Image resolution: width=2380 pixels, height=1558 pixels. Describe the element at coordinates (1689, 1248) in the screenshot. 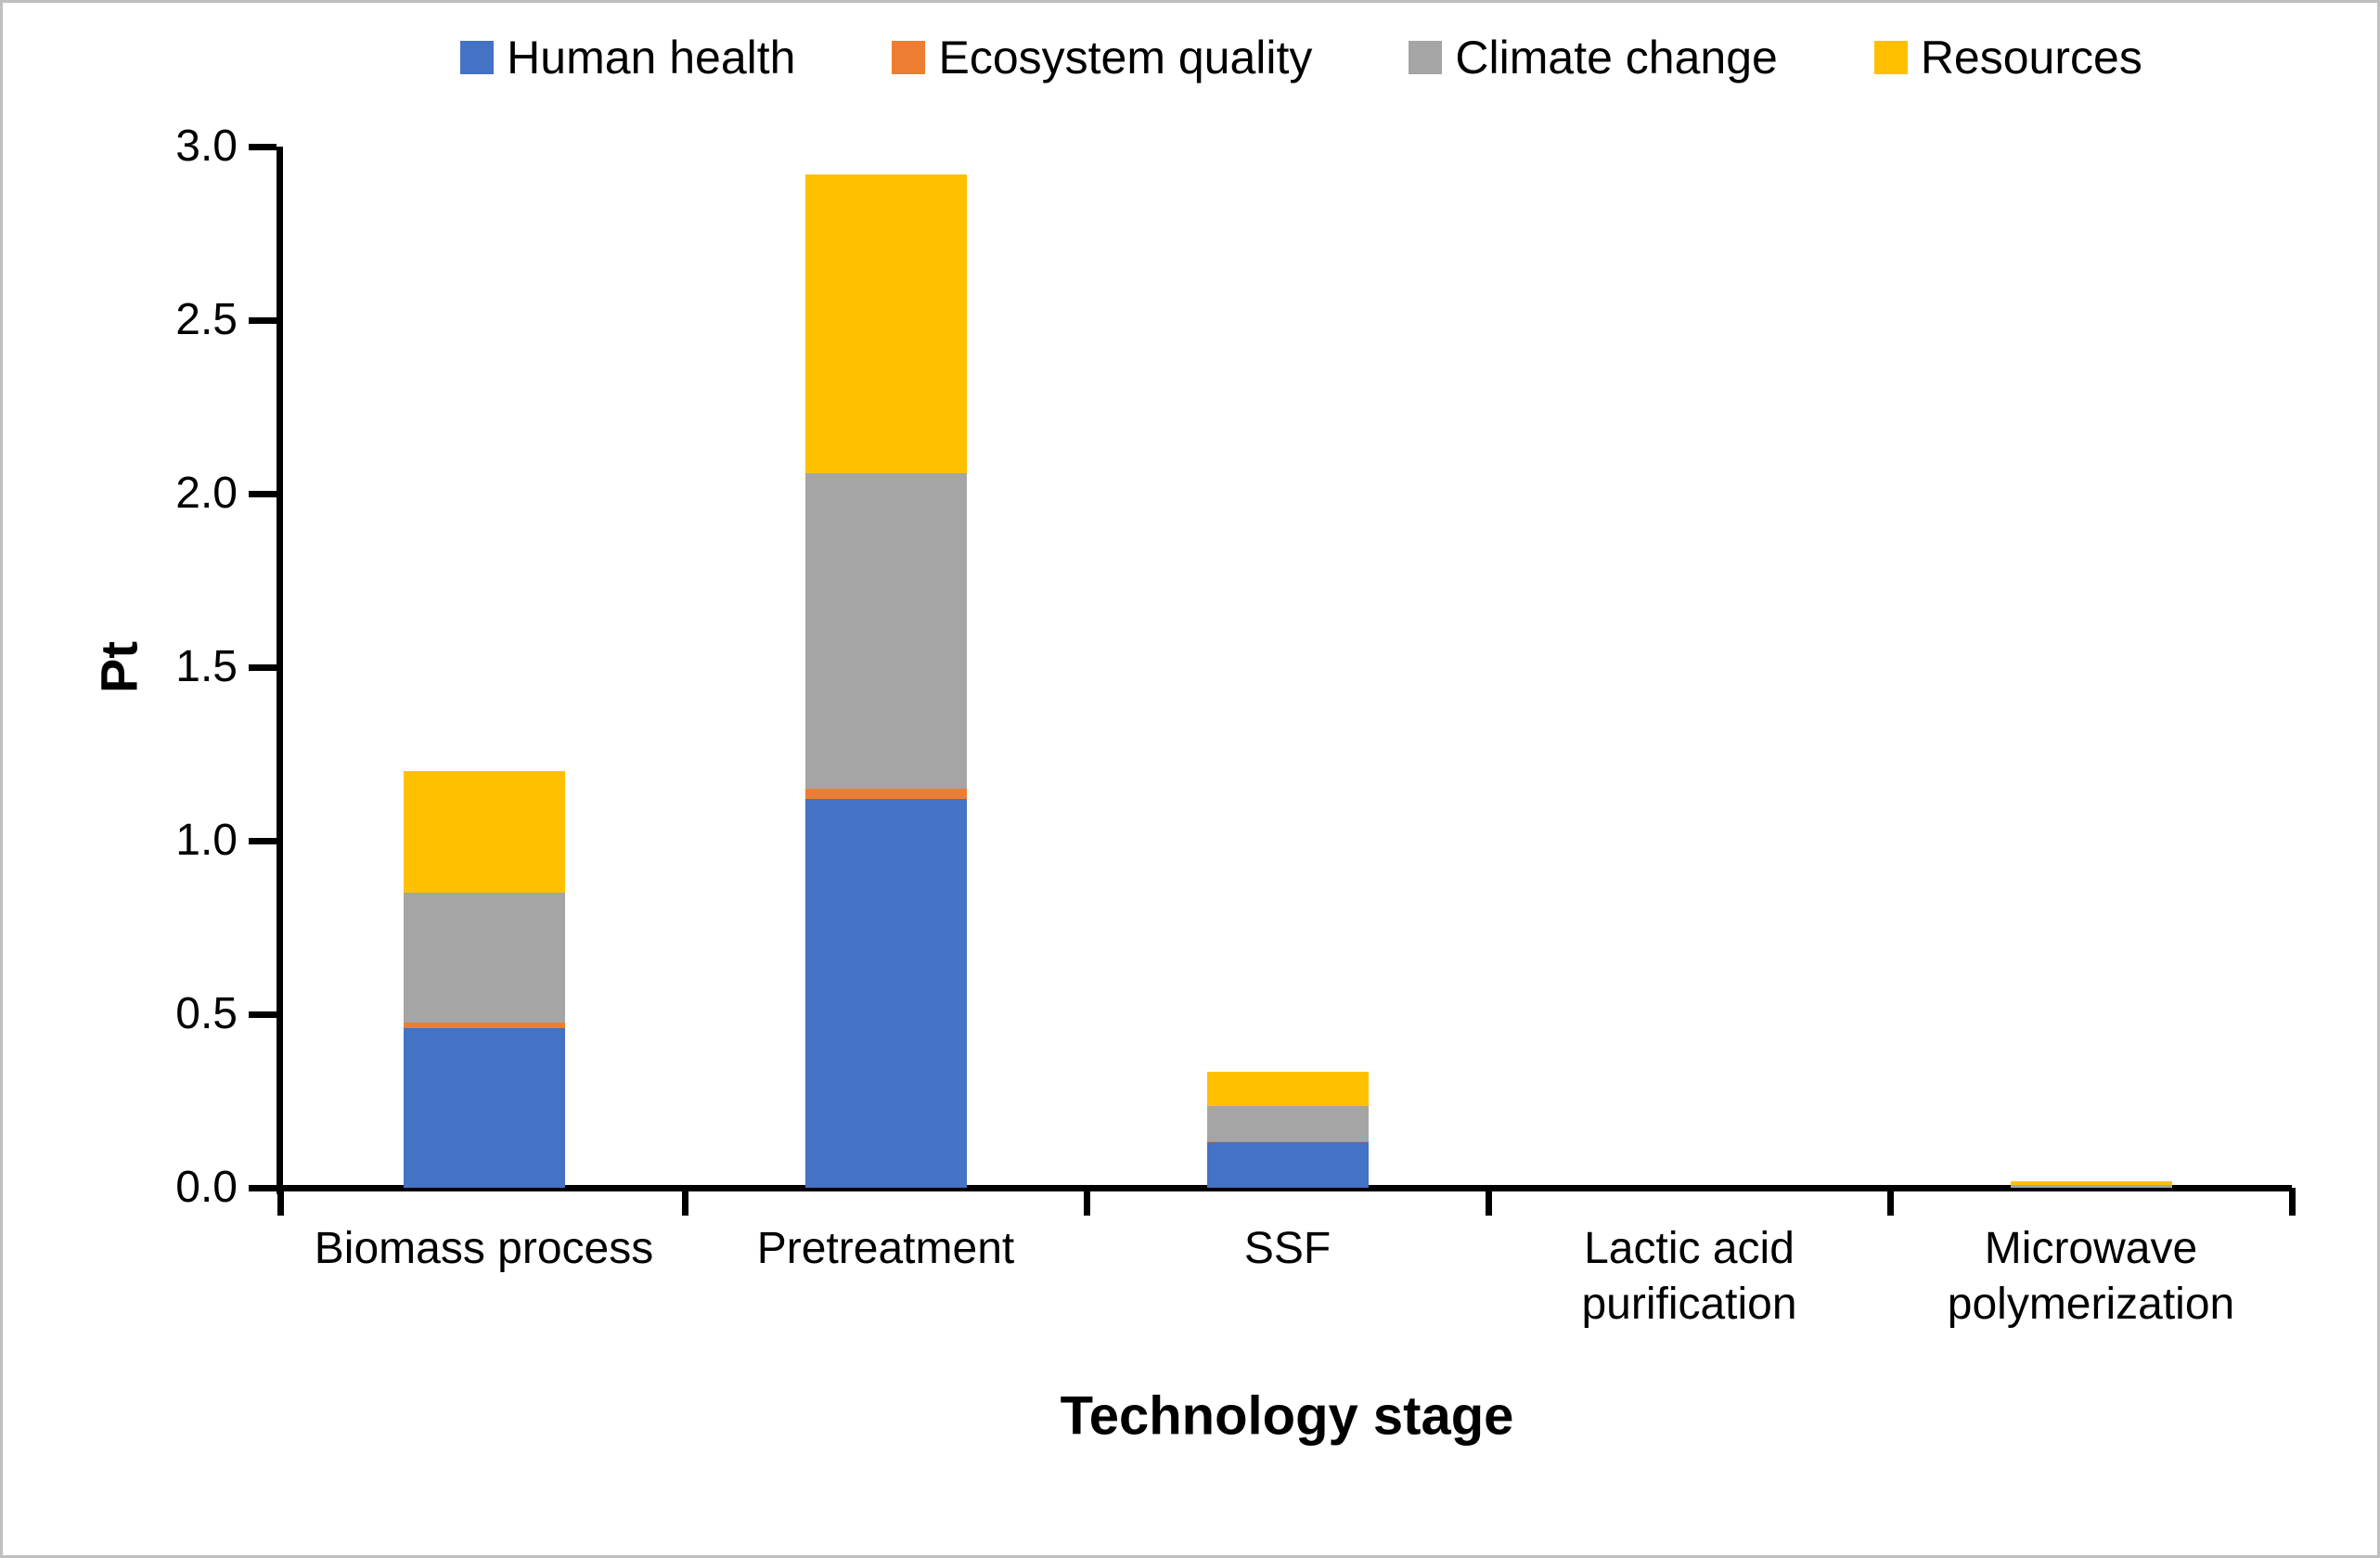

I see `x-category-label-line: Lactic acid` at that location.